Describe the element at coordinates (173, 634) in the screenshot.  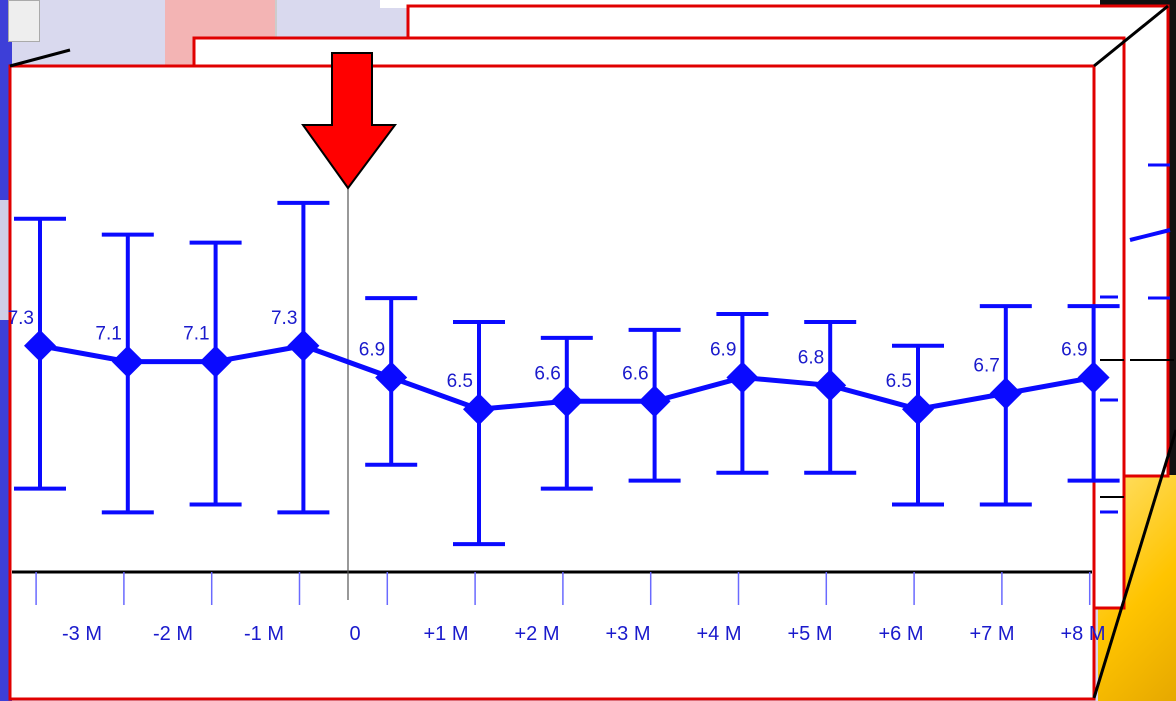
I see `x-tick-label: -2 M` at that location.